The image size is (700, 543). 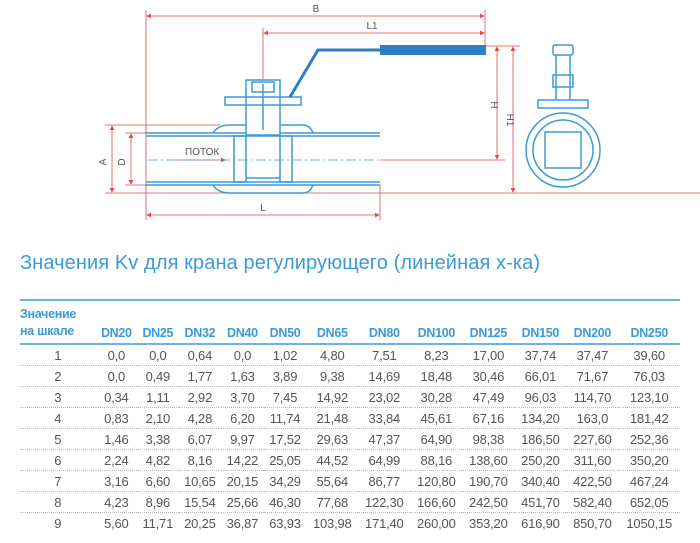 I want to click on kv-cell: 3,16, so click(x=116, y=481).